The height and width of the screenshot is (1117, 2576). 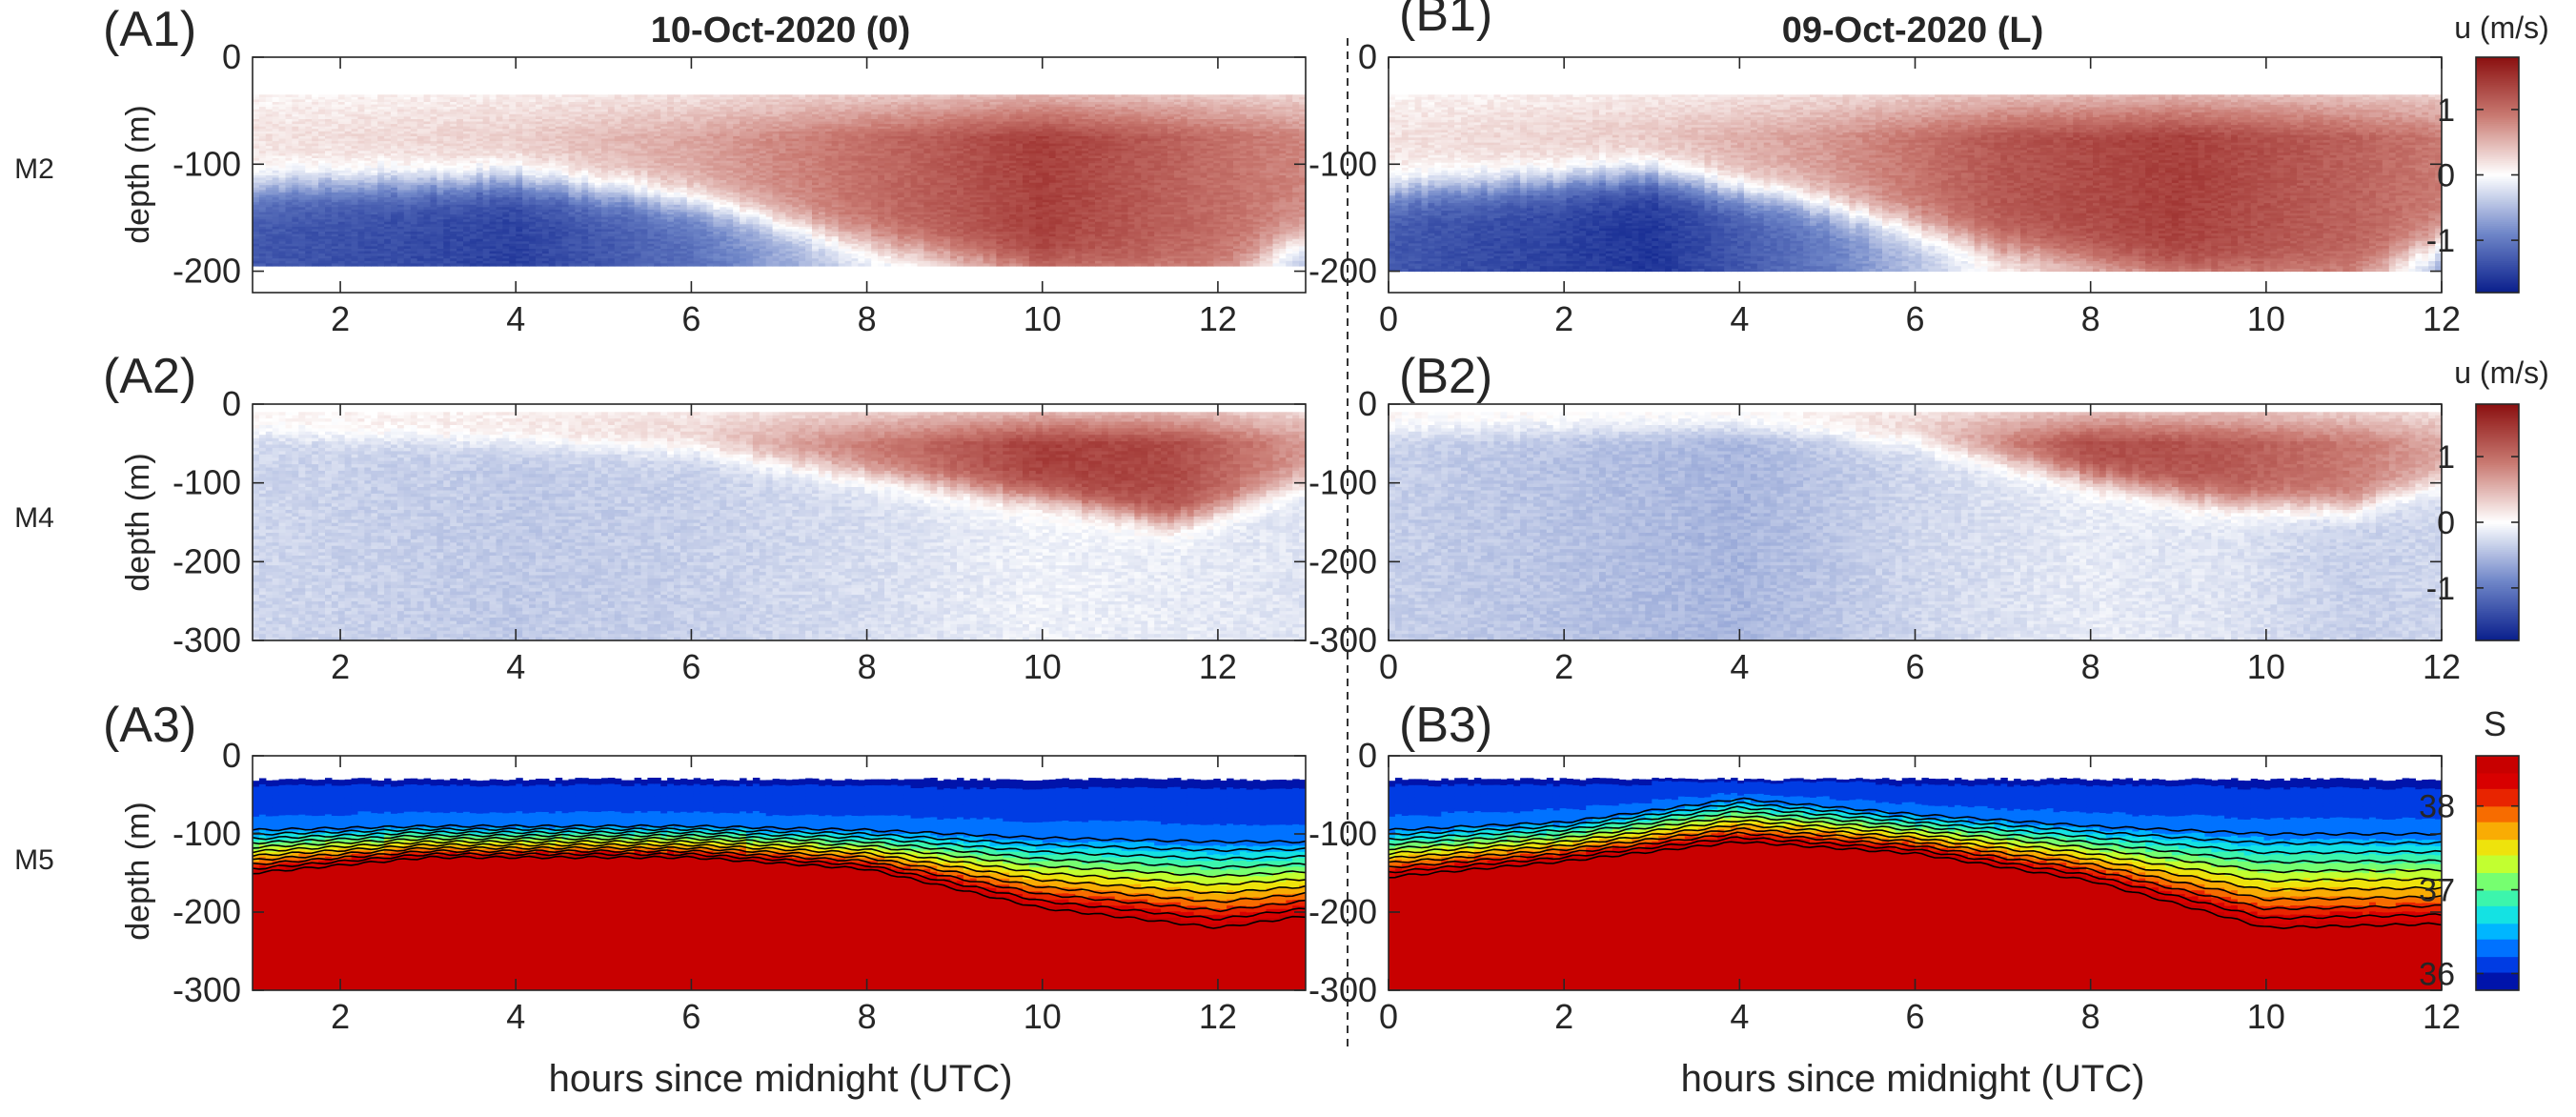 I want to click on colorbar-2: 1 0 -1, so click(x=2473, y=523).